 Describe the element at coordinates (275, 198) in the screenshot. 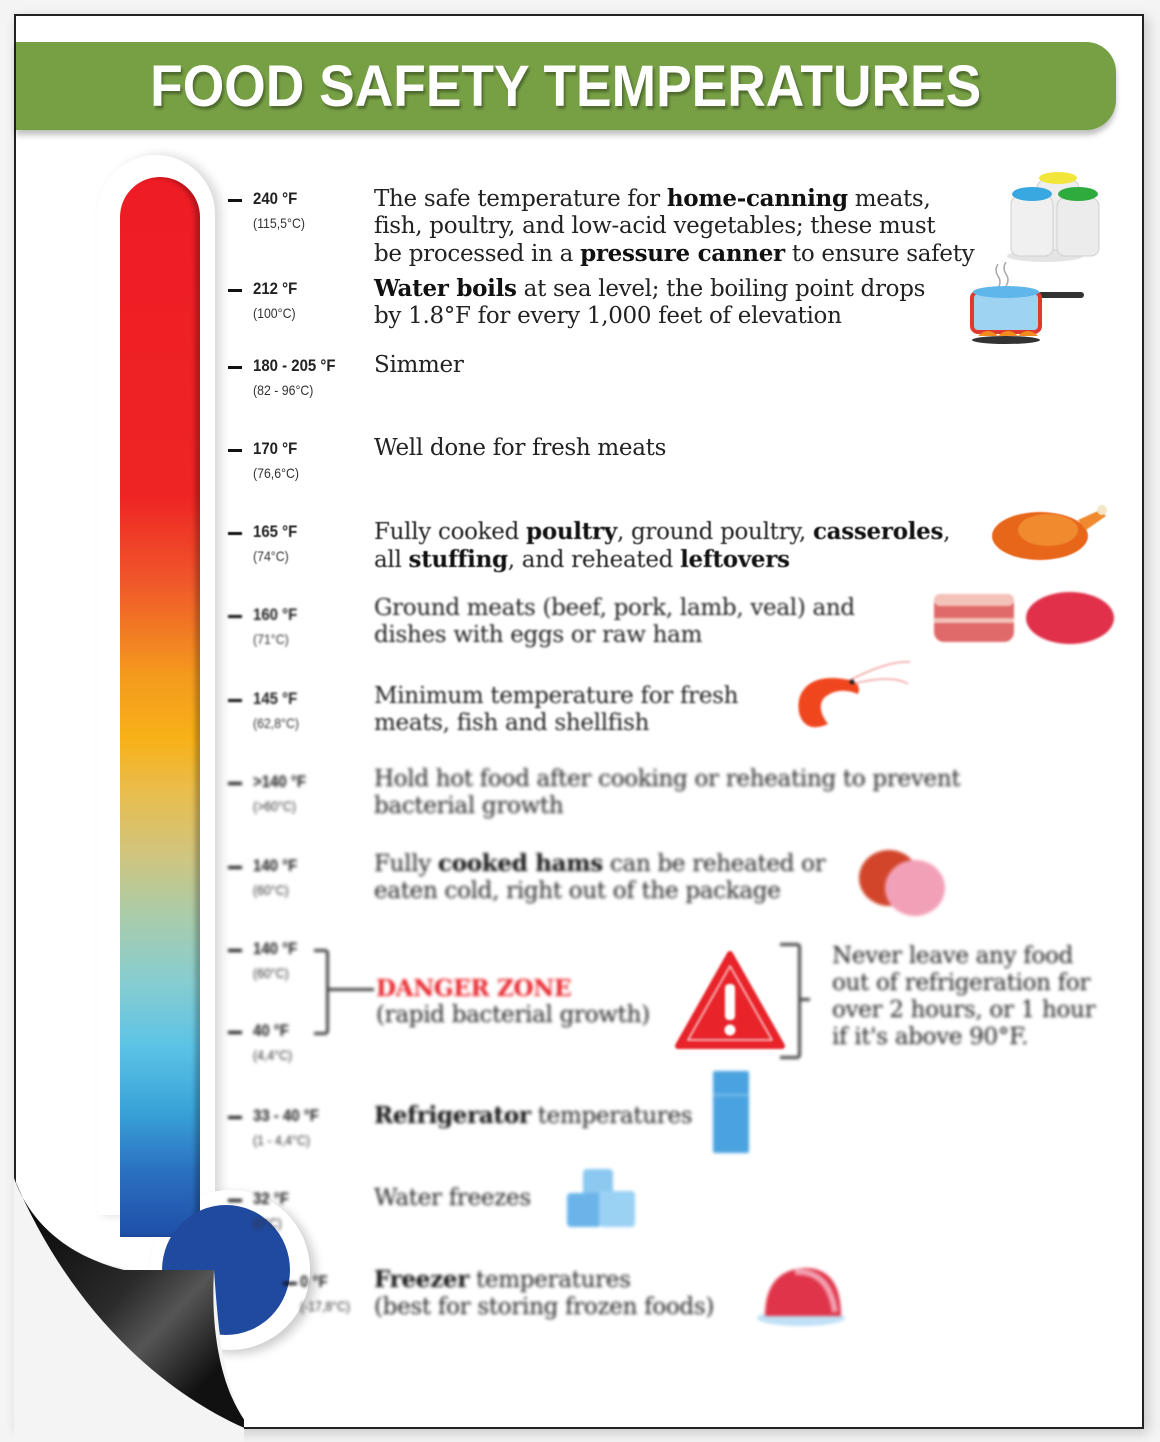

I see `temp-fahrenheit: 240 °F` at that location.